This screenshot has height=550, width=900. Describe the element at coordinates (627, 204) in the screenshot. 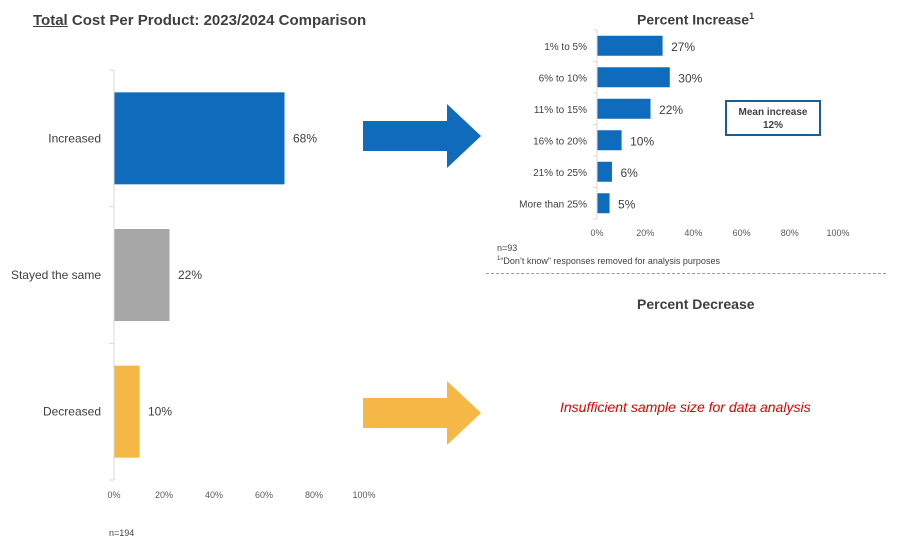

I see `value-label: 5%` at that location.